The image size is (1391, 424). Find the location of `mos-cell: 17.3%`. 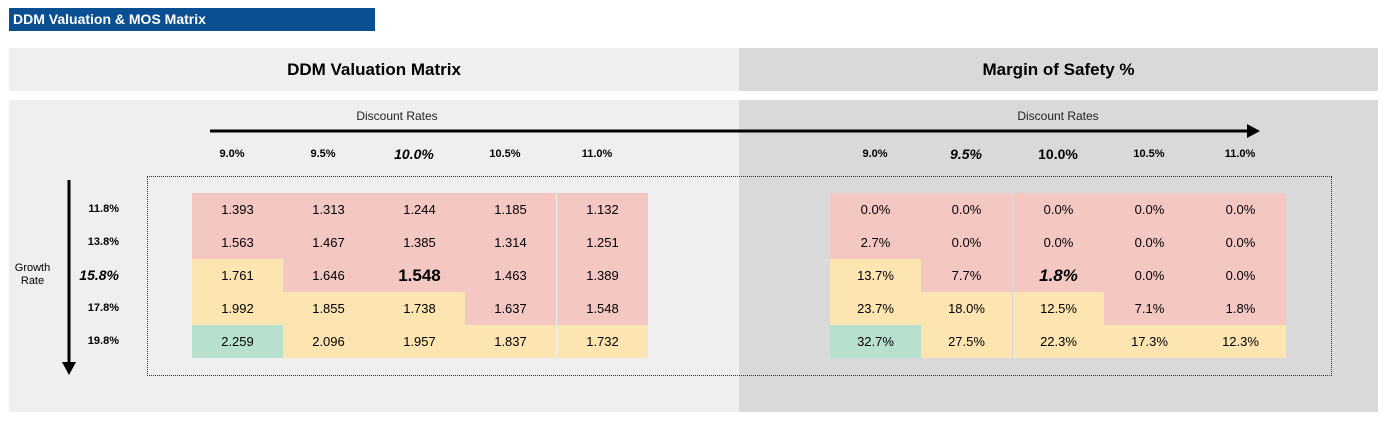

mos-cell: 17.3% is located at coordinates (1149, 341).